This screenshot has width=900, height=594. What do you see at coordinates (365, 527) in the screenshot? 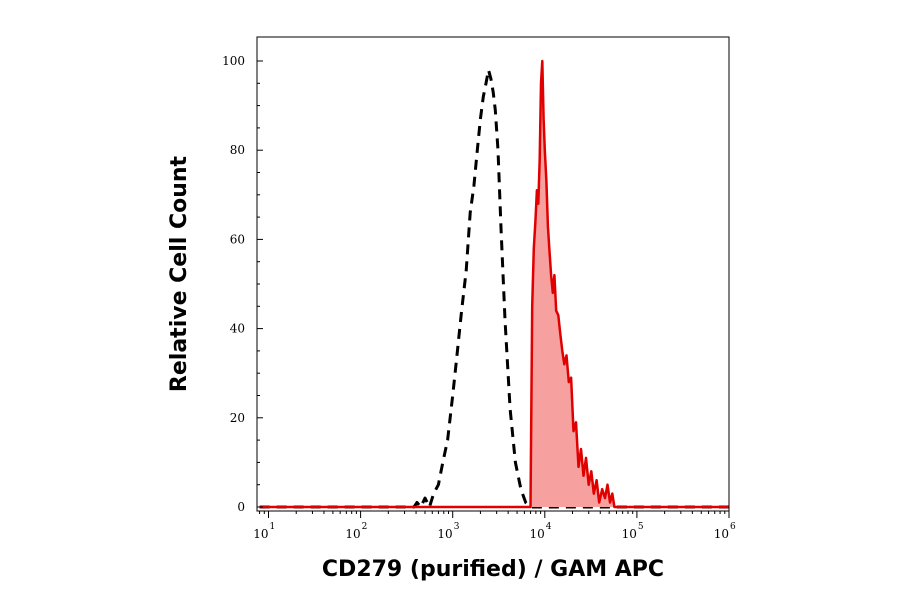
I see `x-tick-exponent: 2` at bounding box center [365, 527].